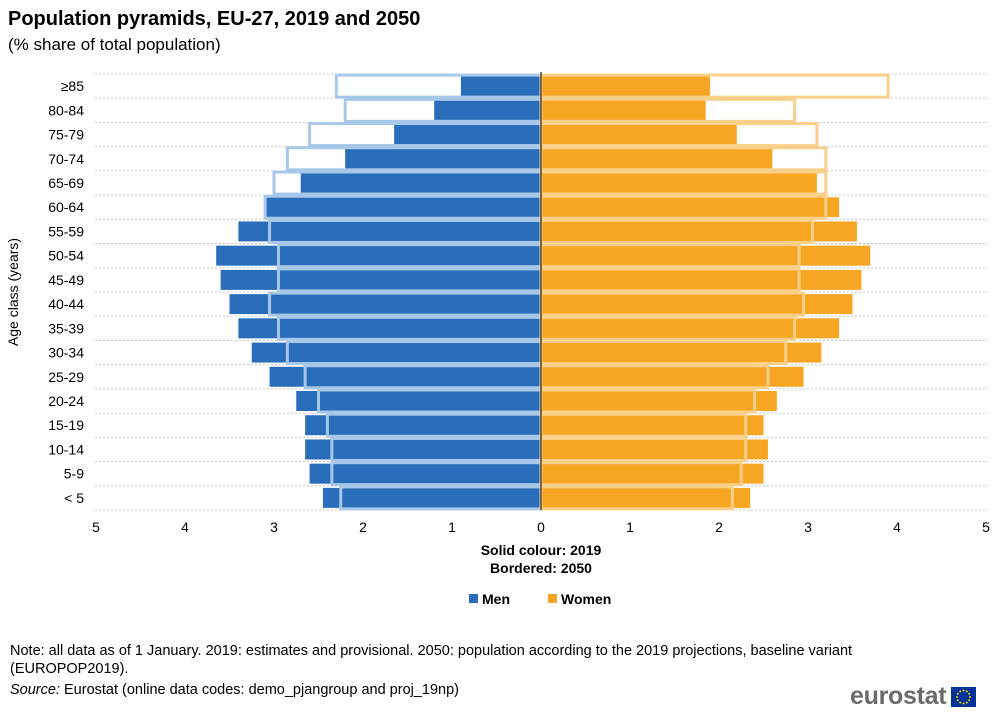  Describe the element at coordinates (964, 696) in the screenshot. I see `eu-flag-icon` at that location.